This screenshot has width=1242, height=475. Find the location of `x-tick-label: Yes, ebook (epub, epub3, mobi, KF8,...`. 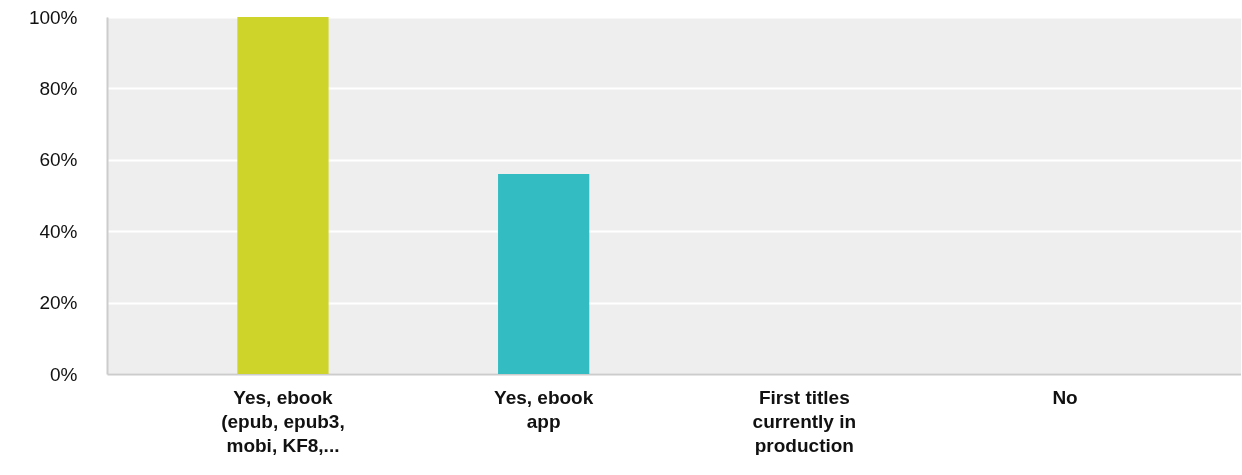

x-tick-label: Yes, ebook (epub, epub3, mobi, KF8,... is located at coordinates (283, 421).